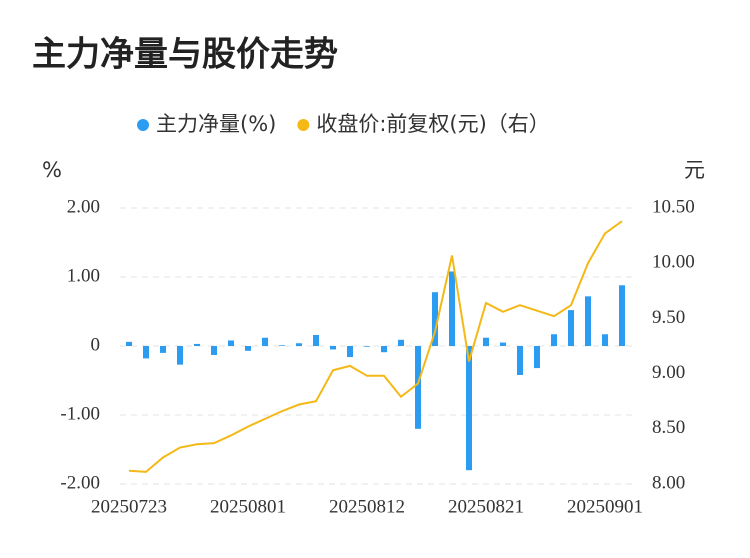 The width and height of the screenshot is (750, 558). I want to click on y2-tick-label: 10.00, so click(673, 262).